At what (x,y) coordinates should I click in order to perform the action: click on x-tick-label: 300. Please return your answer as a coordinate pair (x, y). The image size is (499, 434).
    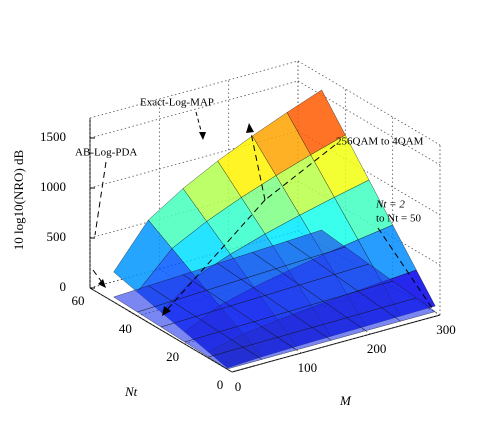
    Looking at the image, I should click on (446, 329).